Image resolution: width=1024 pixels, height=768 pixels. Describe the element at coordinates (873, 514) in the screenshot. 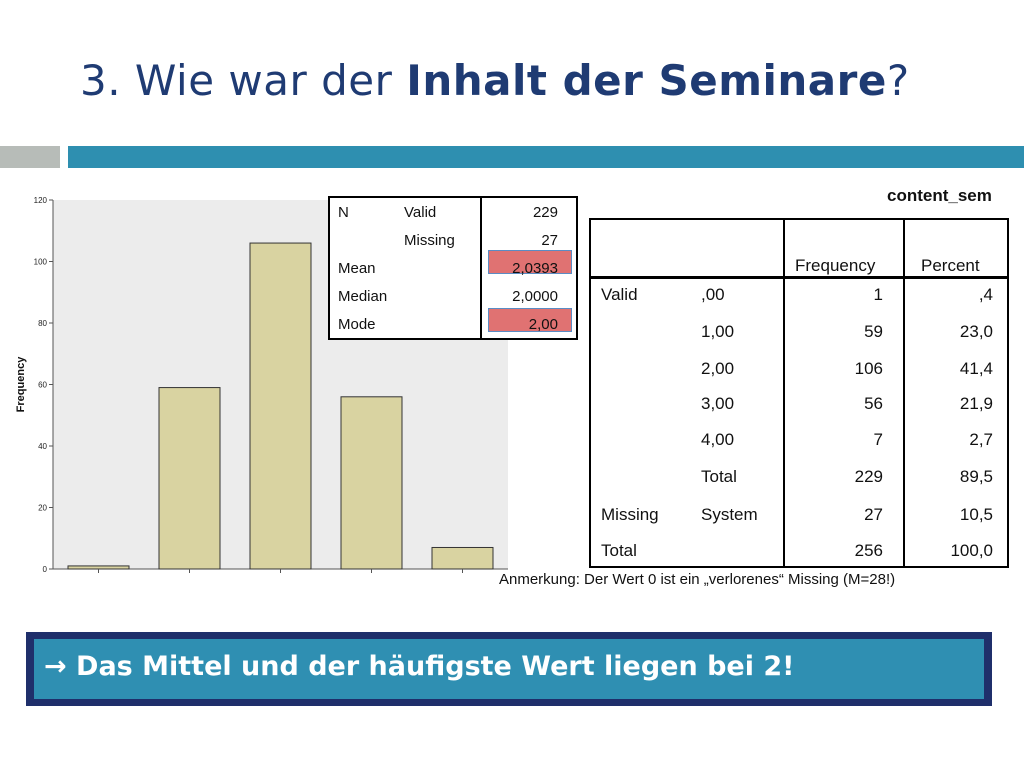

I see `row-frequency: 27` at that location.